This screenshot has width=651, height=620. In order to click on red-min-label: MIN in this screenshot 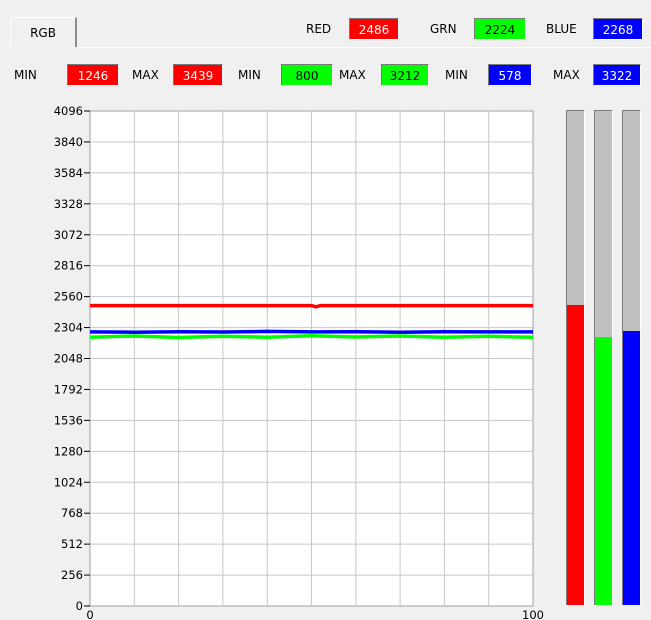, I will do `click(25, 75)`.